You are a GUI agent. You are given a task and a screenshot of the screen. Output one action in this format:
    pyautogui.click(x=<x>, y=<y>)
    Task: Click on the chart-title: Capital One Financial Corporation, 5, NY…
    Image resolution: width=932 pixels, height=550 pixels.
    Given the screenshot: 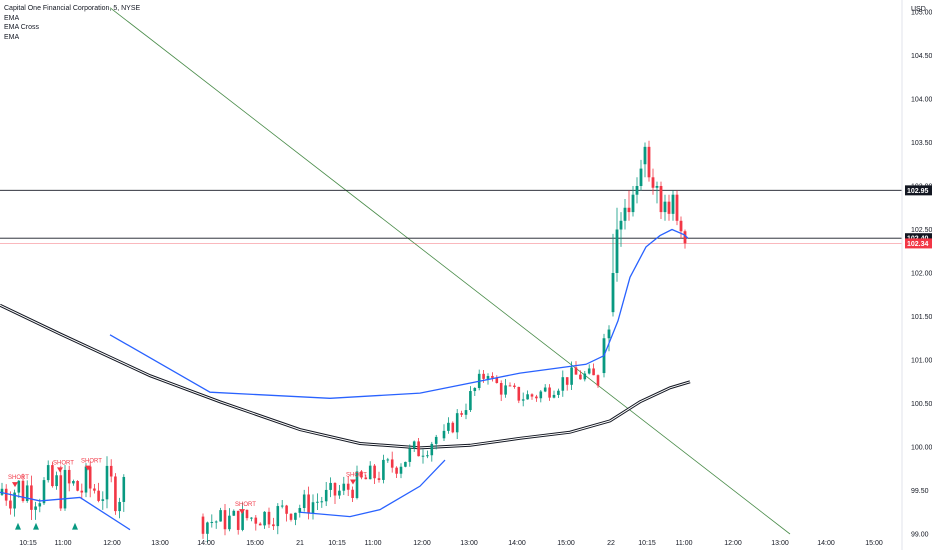 What is the action you would take?
    pyautogui.click(x=72, y=8)
    